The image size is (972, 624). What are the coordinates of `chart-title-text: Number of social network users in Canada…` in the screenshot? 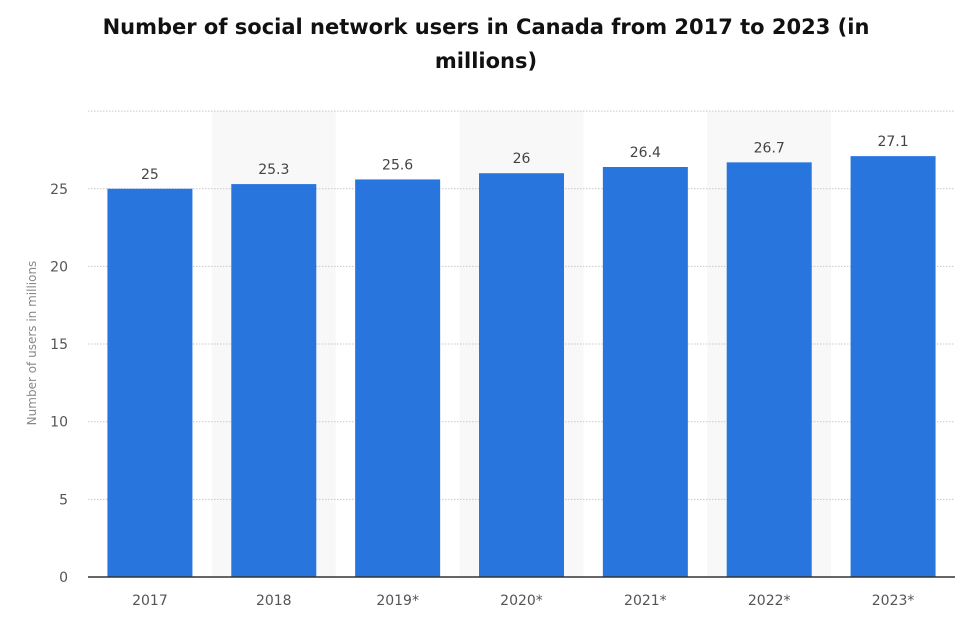 It's located at (486, 44).